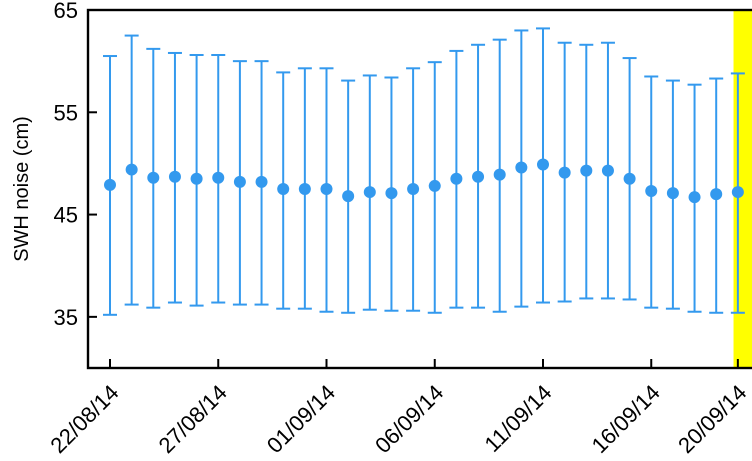 This screenshot has height=461, width=752. What do you see at coordinates (626, 419) in the screenshot?
I see `x-tick-label: 16/09/14` at bounding box center [626, 419].